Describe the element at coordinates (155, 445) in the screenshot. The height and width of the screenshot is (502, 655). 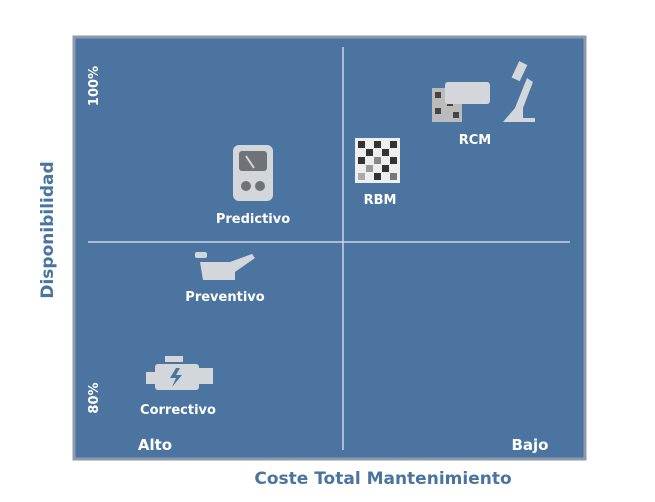
I see `x-left-label: Alto` at that location.